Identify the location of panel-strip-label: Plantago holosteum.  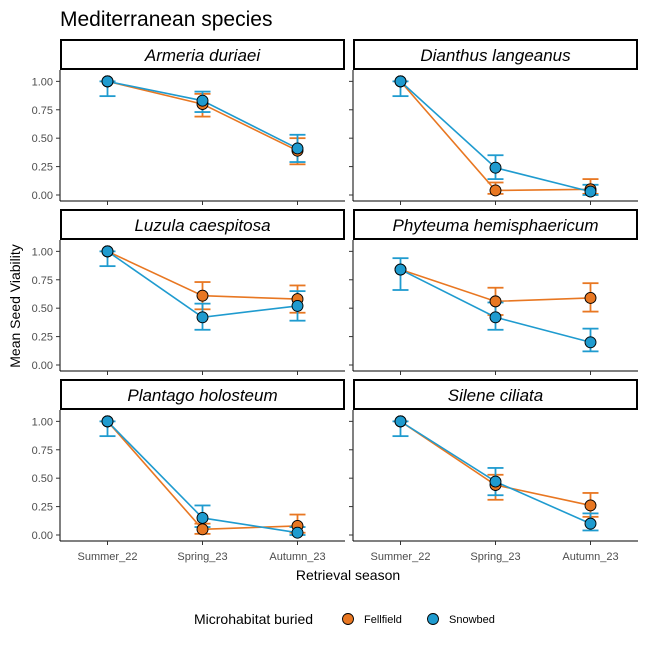
(202, 395).